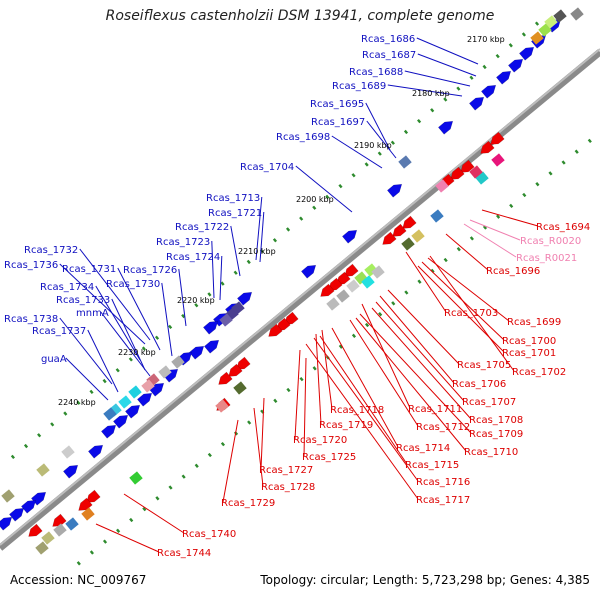 This screenshot has width=600, height=600. I want to click on forward-gene-label: Rcas_1687, so click(389, 55).